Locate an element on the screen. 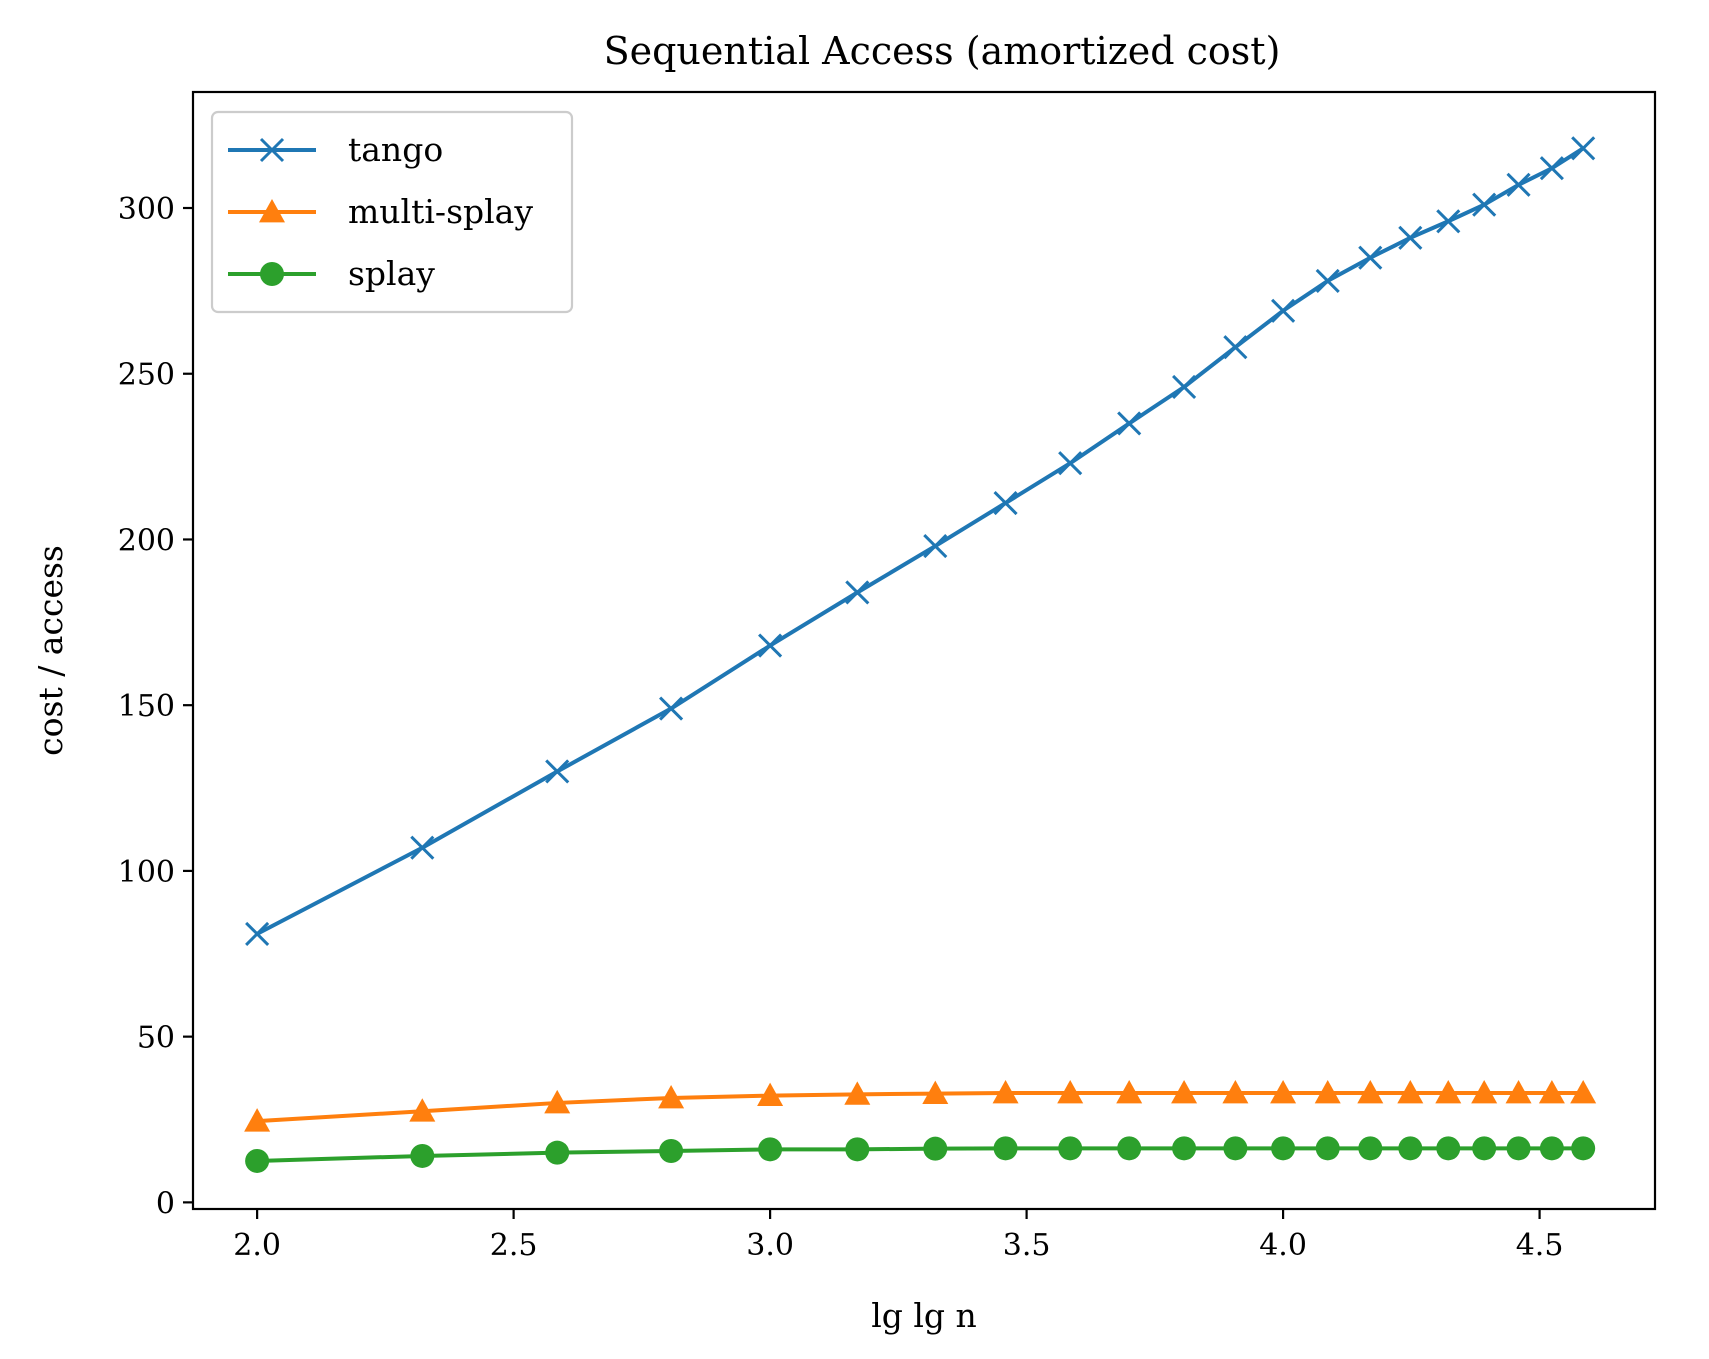  y-tick-label: 300 is located at coordinates (146, 209).